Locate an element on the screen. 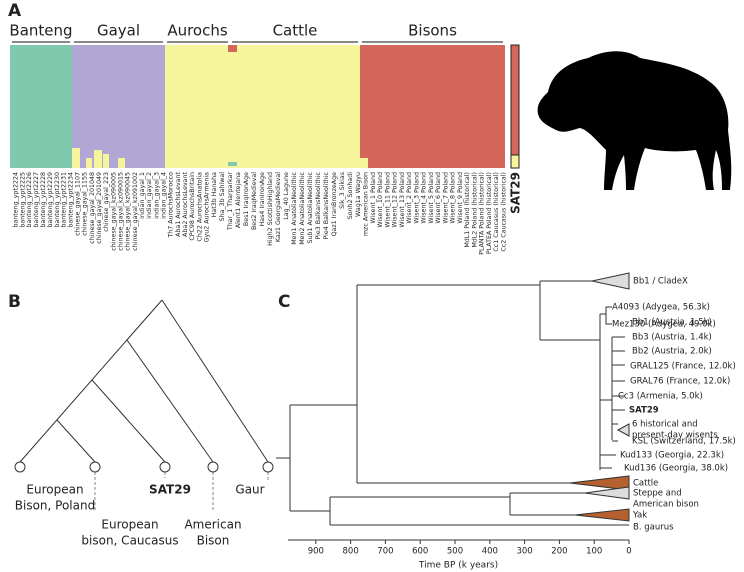 This screenshot has height=572, width=744. leaf-label: Steppe and is located at coordinates (657, 494).